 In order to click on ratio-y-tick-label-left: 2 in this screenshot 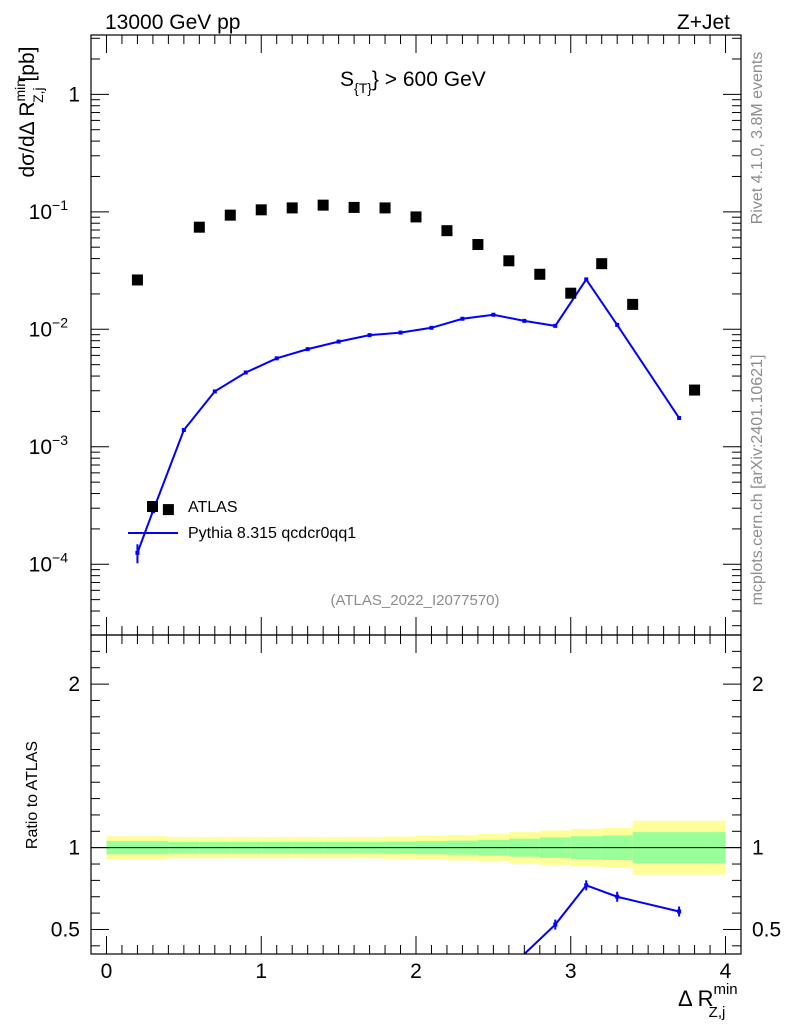, I will do `click(74, 684)`.